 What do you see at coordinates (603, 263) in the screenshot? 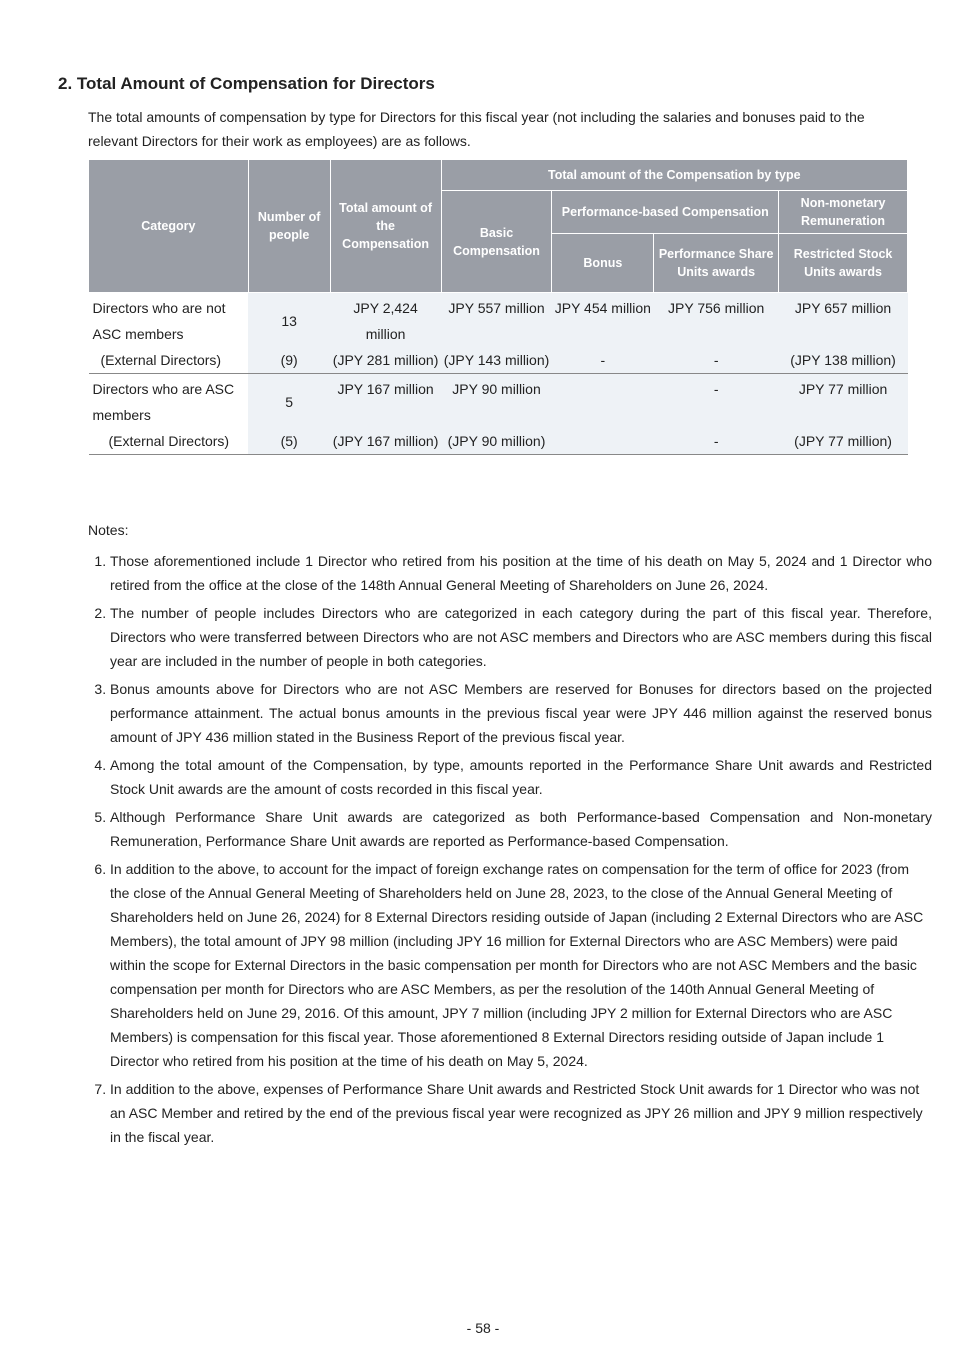
I see `header-bonus: Bonus` at bounding box center [603, 263].